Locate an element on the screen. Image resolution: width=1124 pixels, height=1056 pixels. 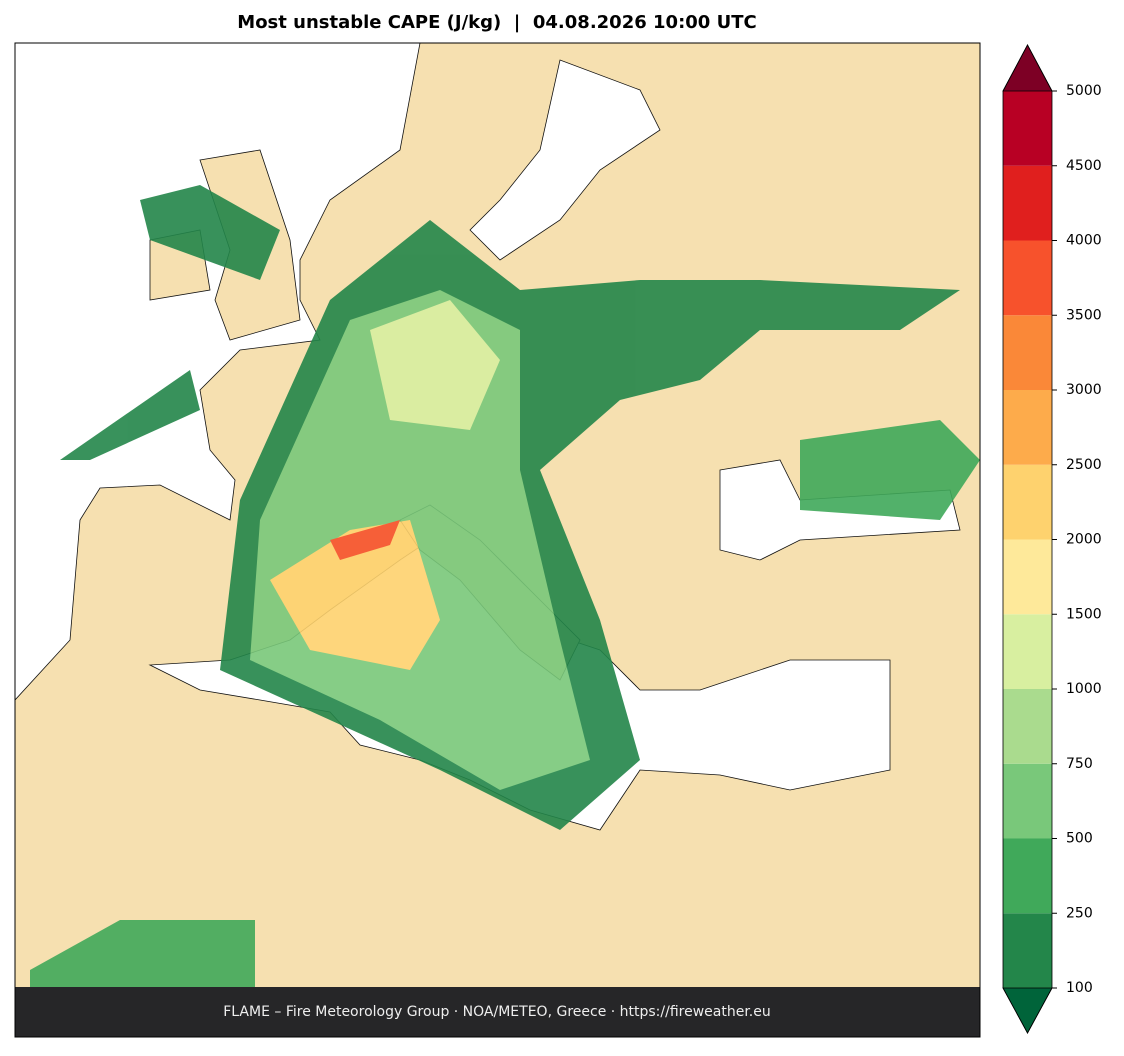
colorbar-tick-label: 750 is located at coordinates (1079, 764).